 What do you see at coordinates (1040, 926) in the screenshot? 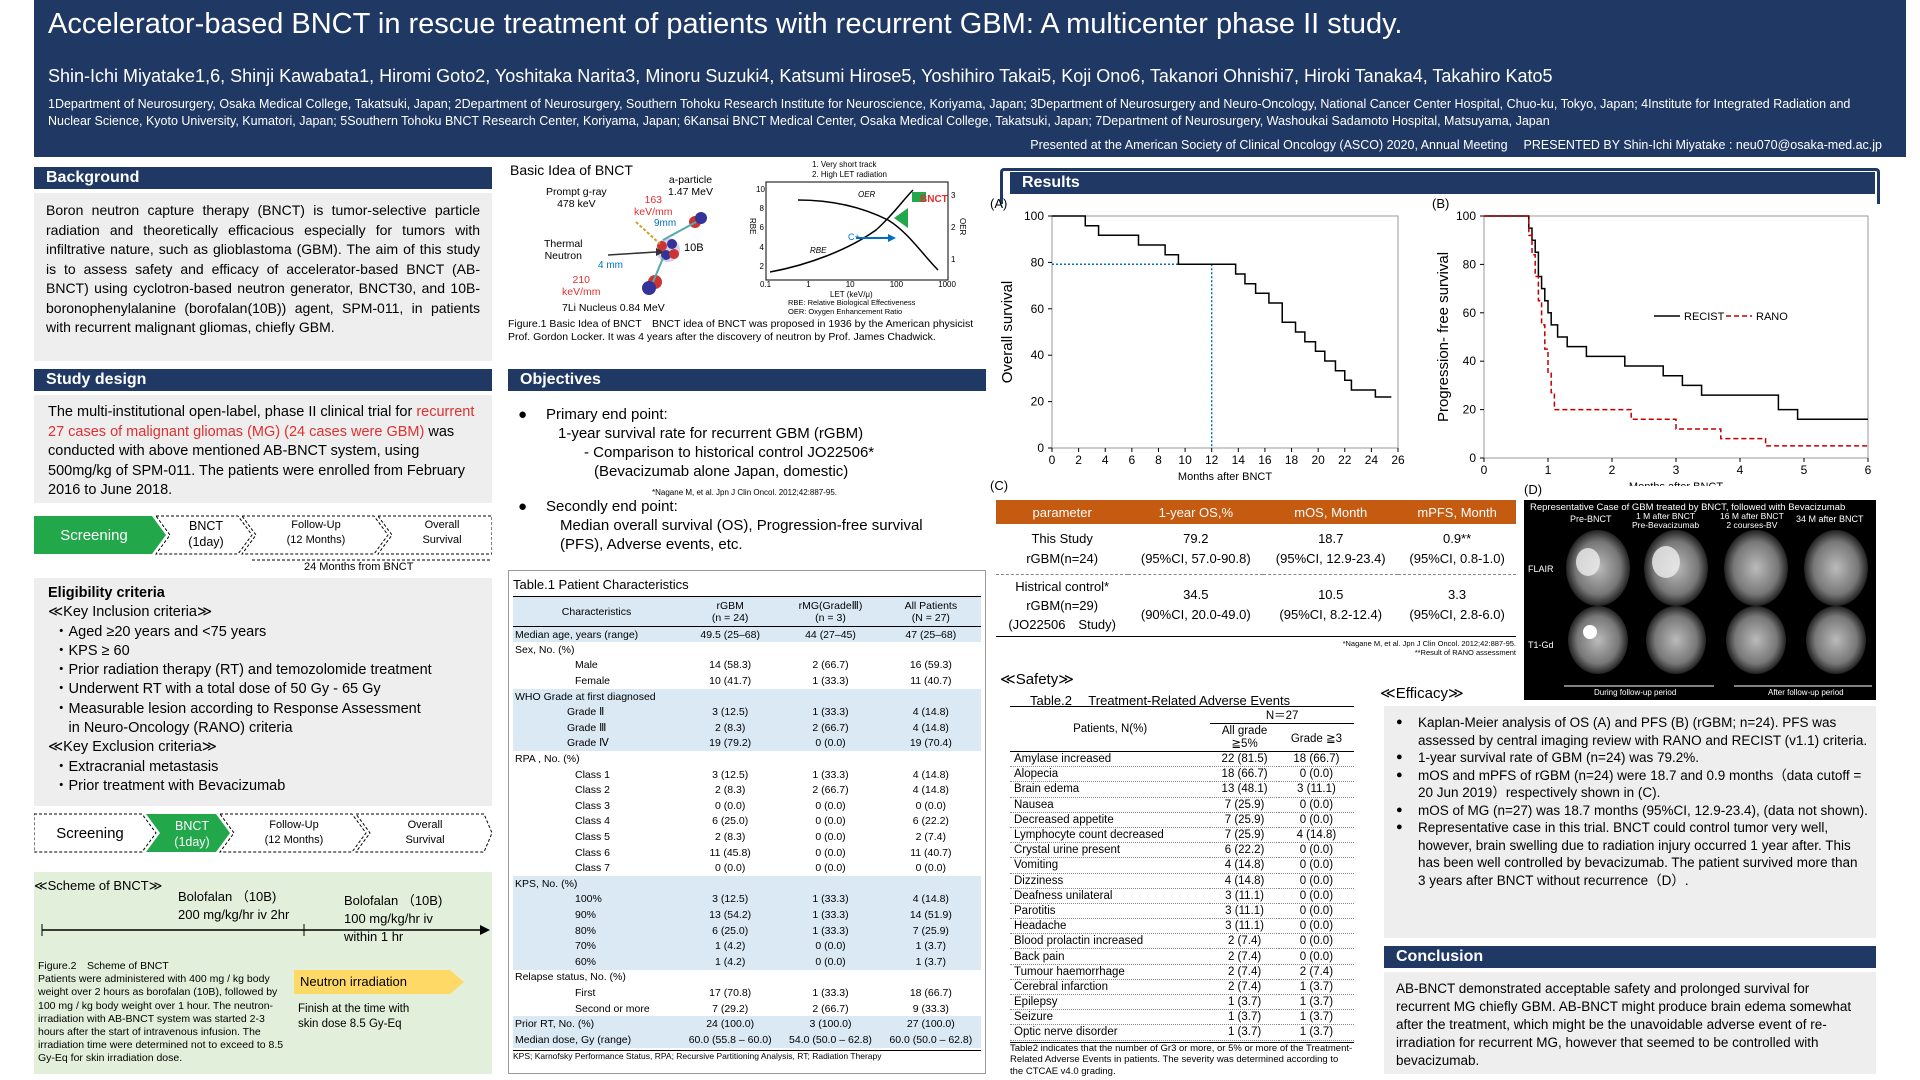
I see `table2-cell: Headache` at bounding box center [1040, 926].